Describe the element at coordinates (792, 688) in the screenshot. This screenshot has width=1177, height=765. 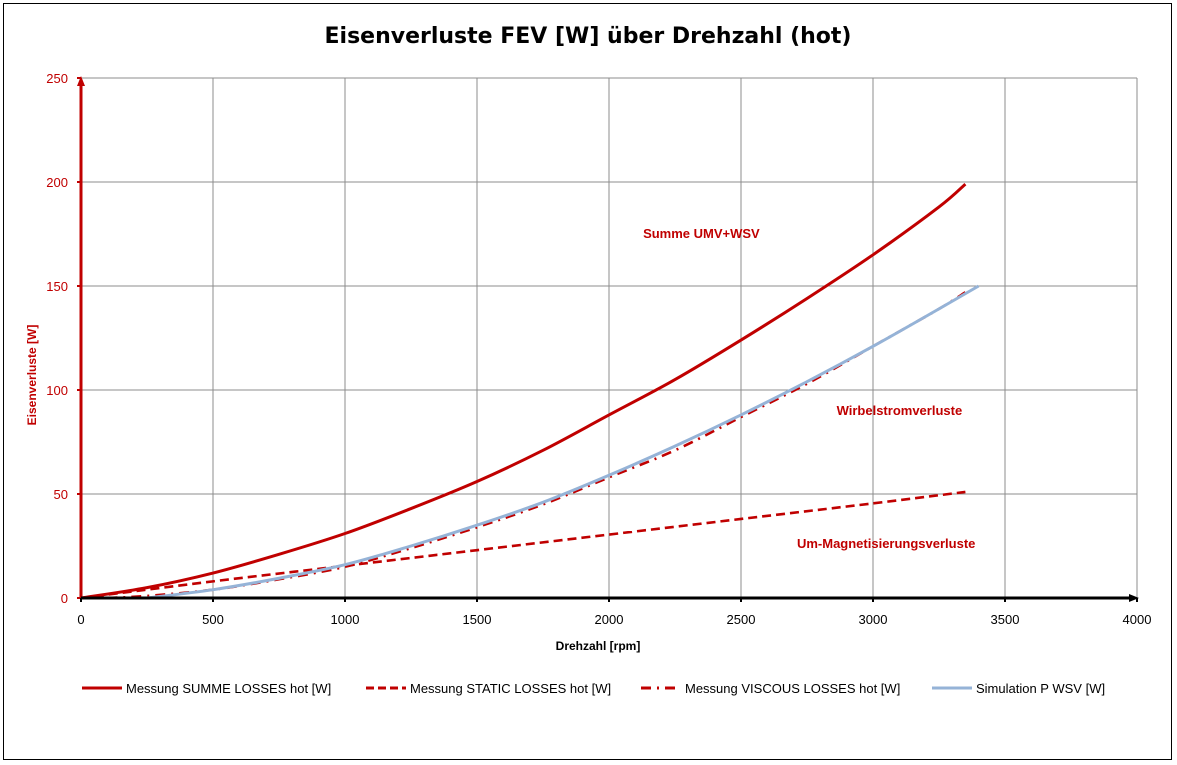
I see `legend-label-2: Messung VISCOUS LOSSES hot [W]` at that location.